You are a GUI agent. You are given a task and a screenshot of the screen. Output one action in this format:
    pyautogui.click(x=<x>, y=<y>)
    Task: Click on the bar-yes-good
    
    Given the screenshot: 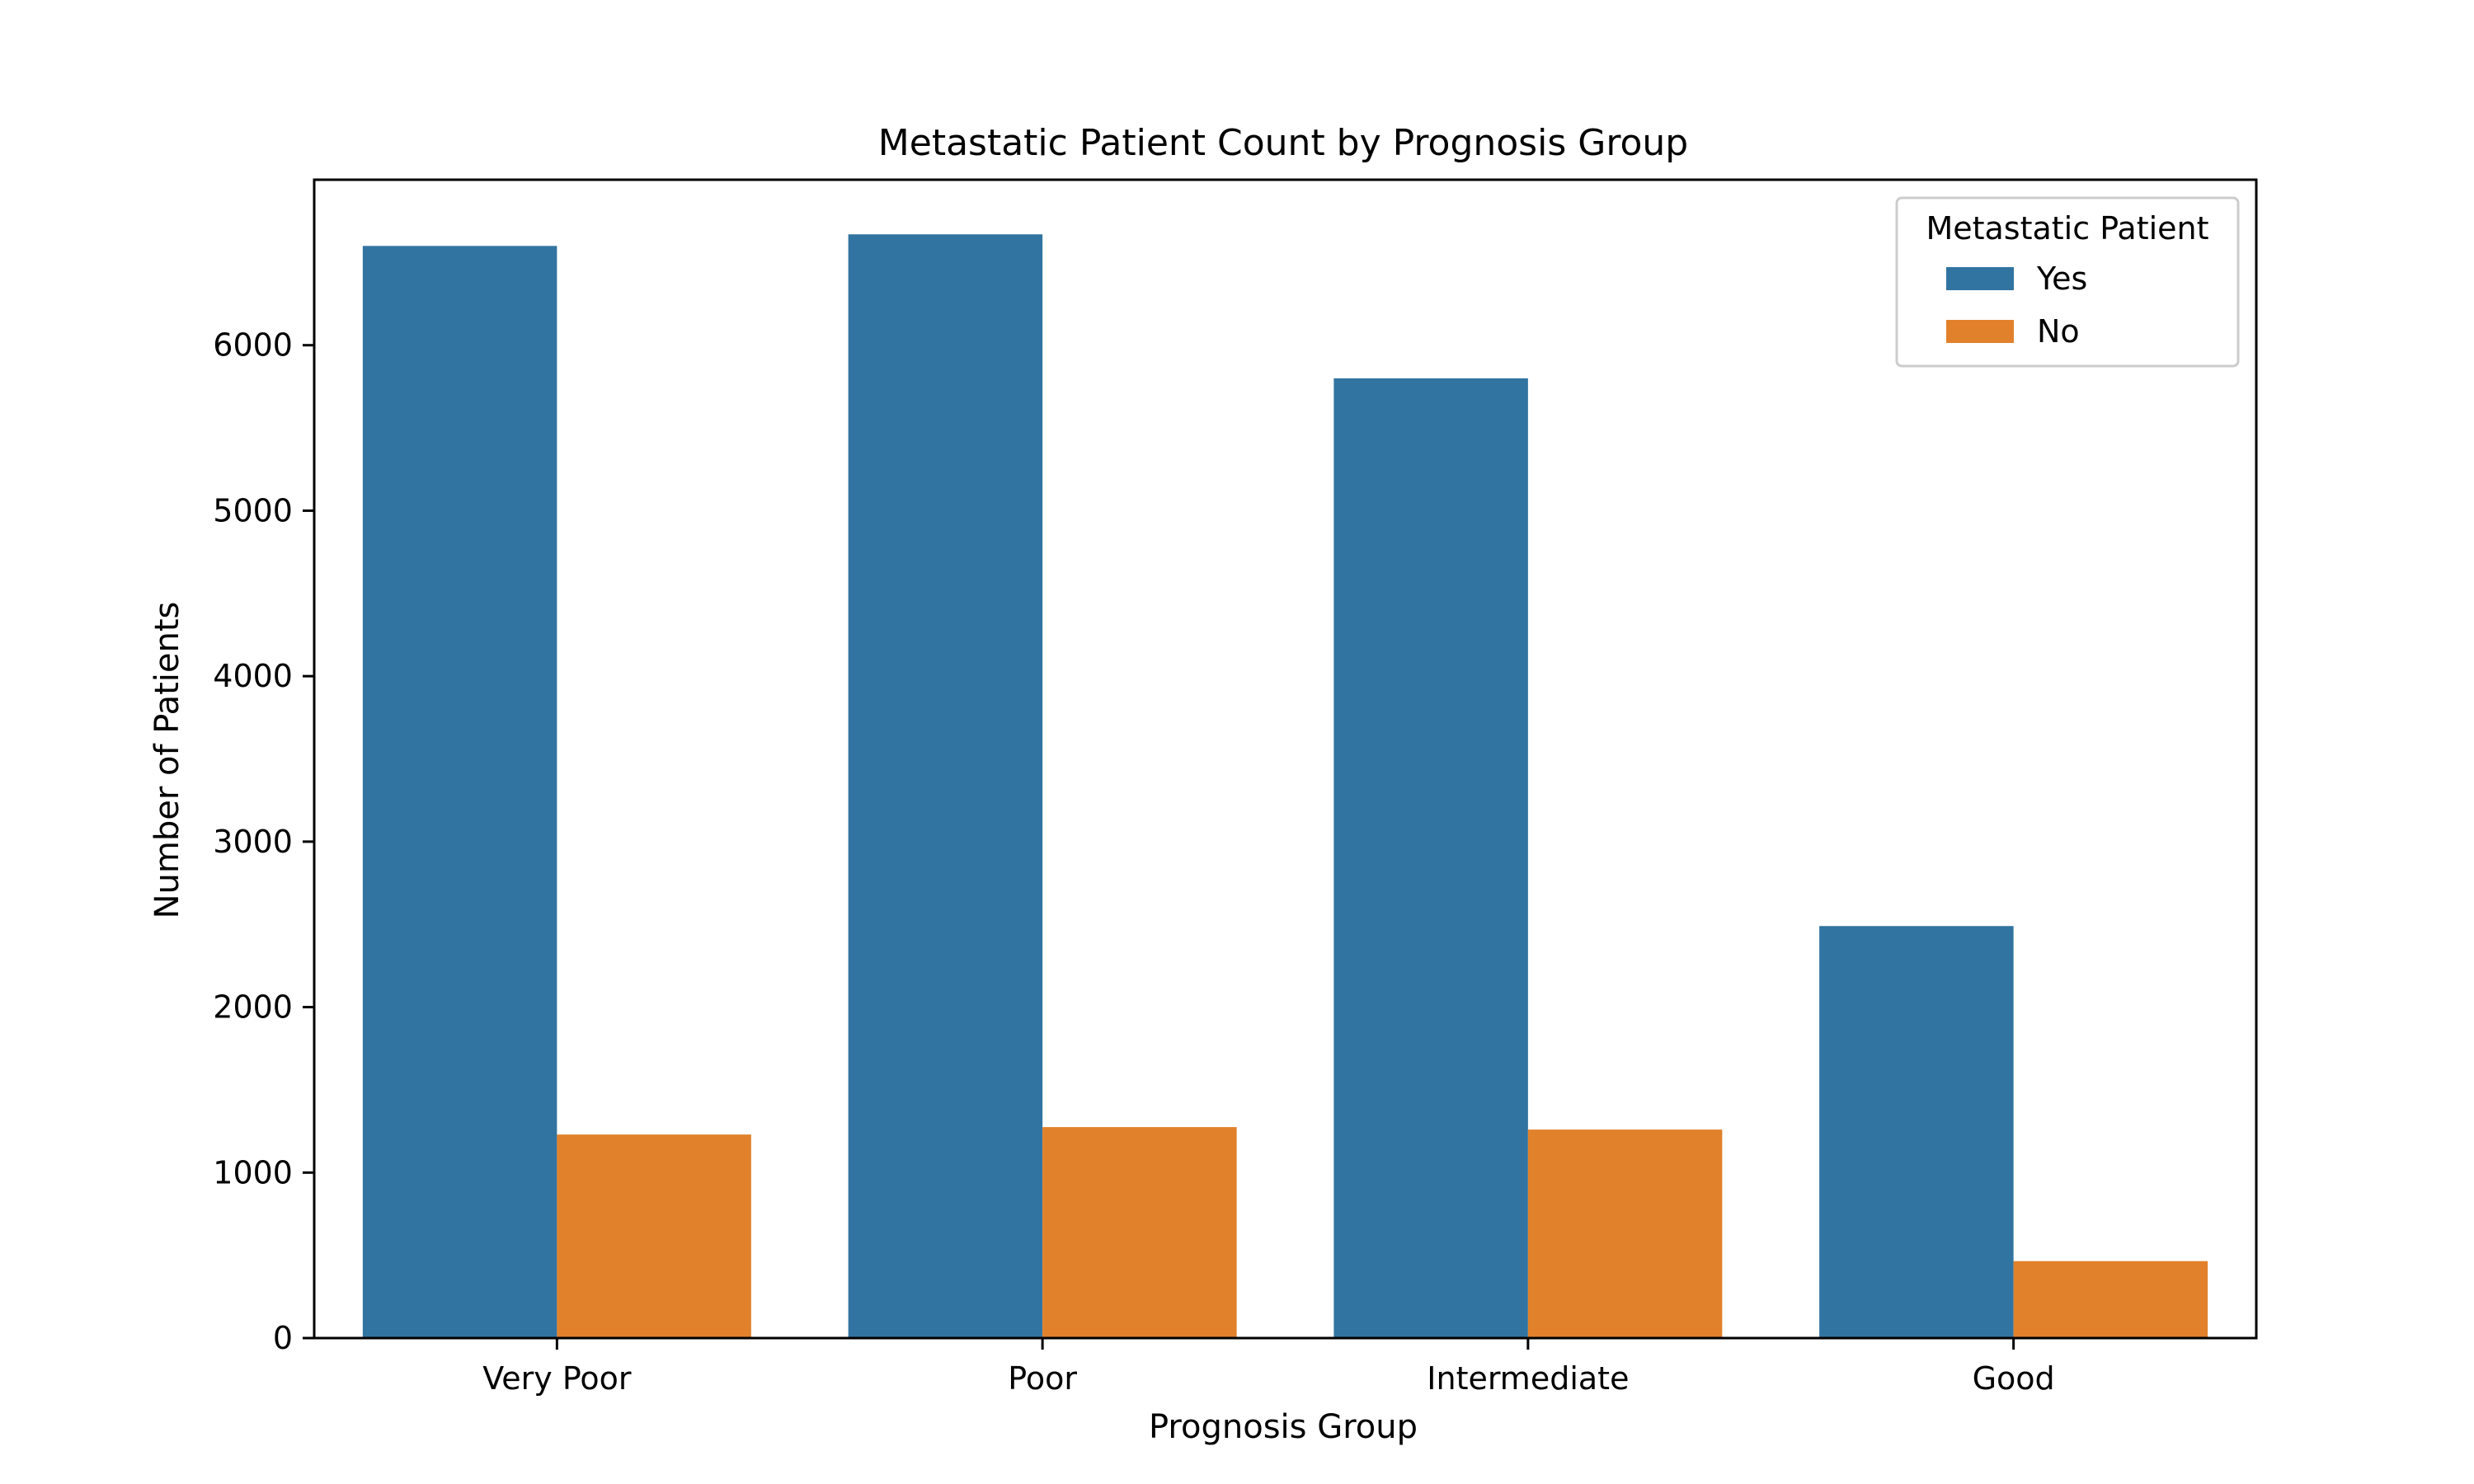 What is the action you would take?
    pyautogui.click(x=1916, y=1132)
    